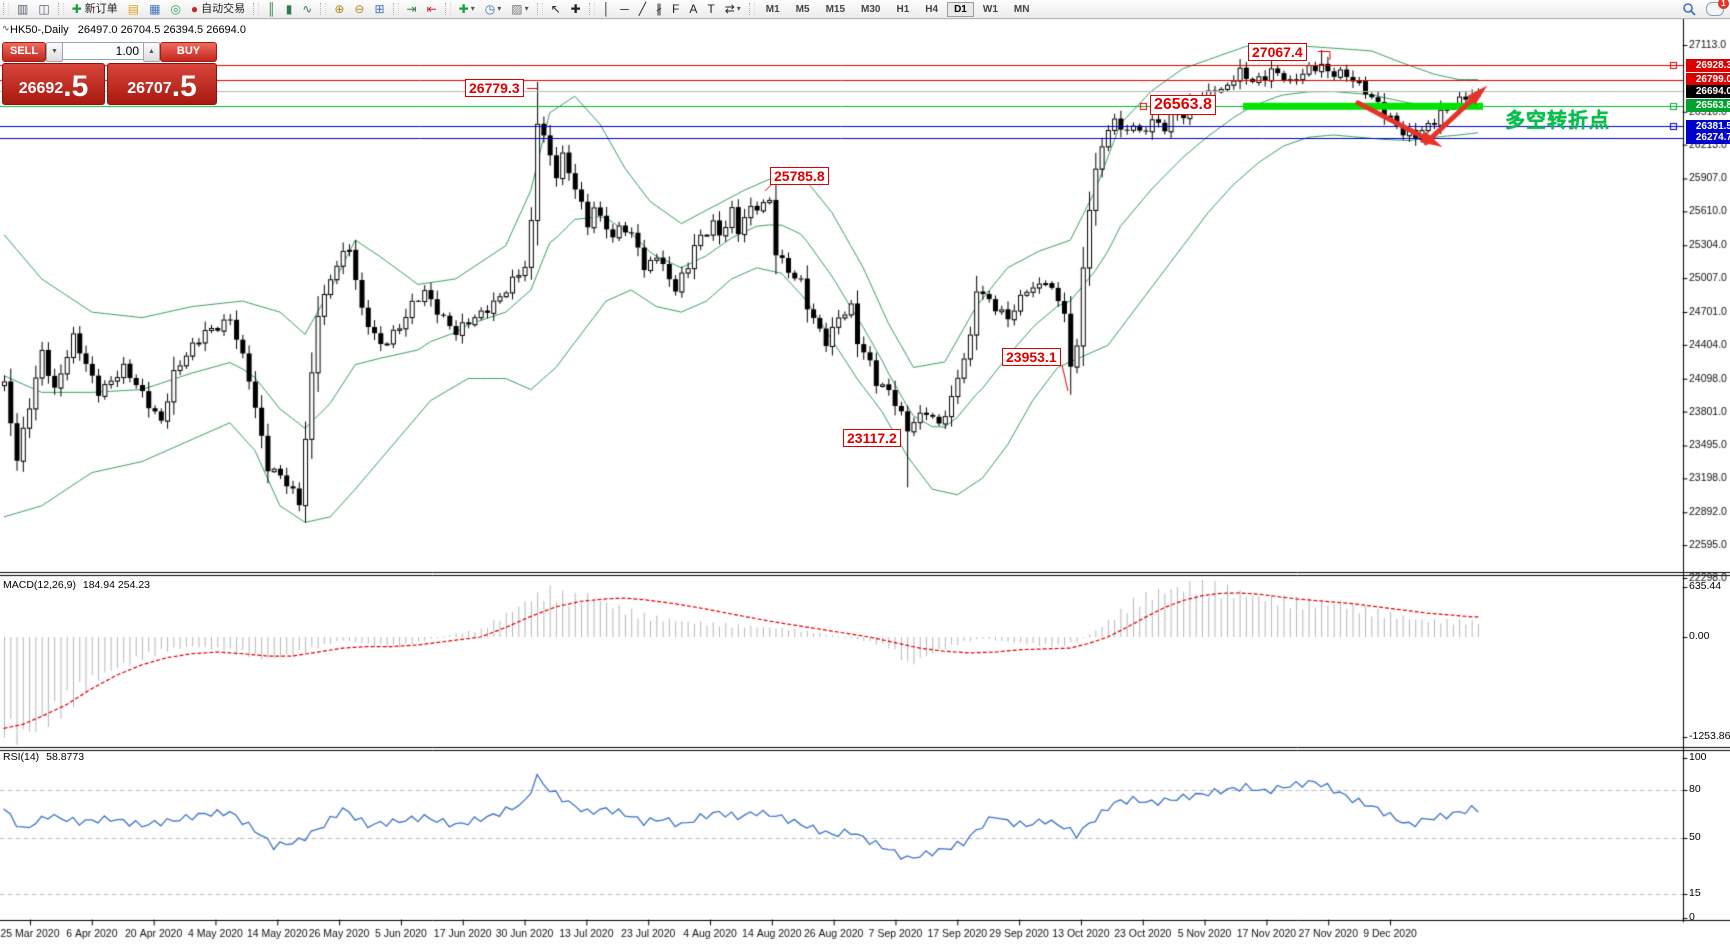 The image size is (1730, 944). I want to click on zoom-in-icon: ⊕, so click(339, 9).